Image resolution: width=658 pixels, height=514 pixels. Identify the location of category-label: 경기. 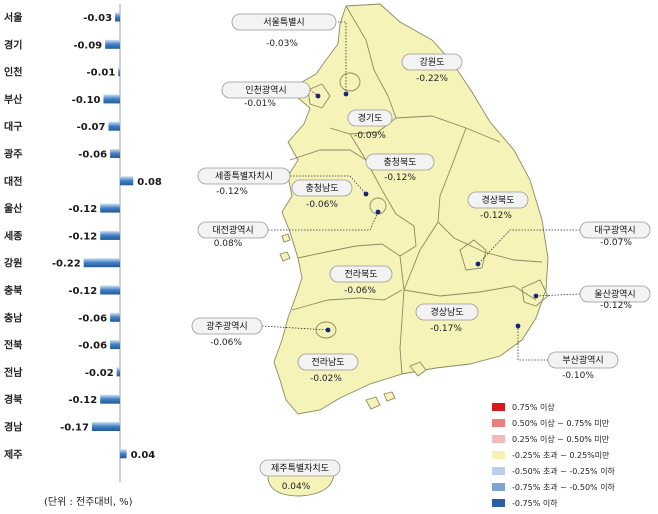
(13, 44).